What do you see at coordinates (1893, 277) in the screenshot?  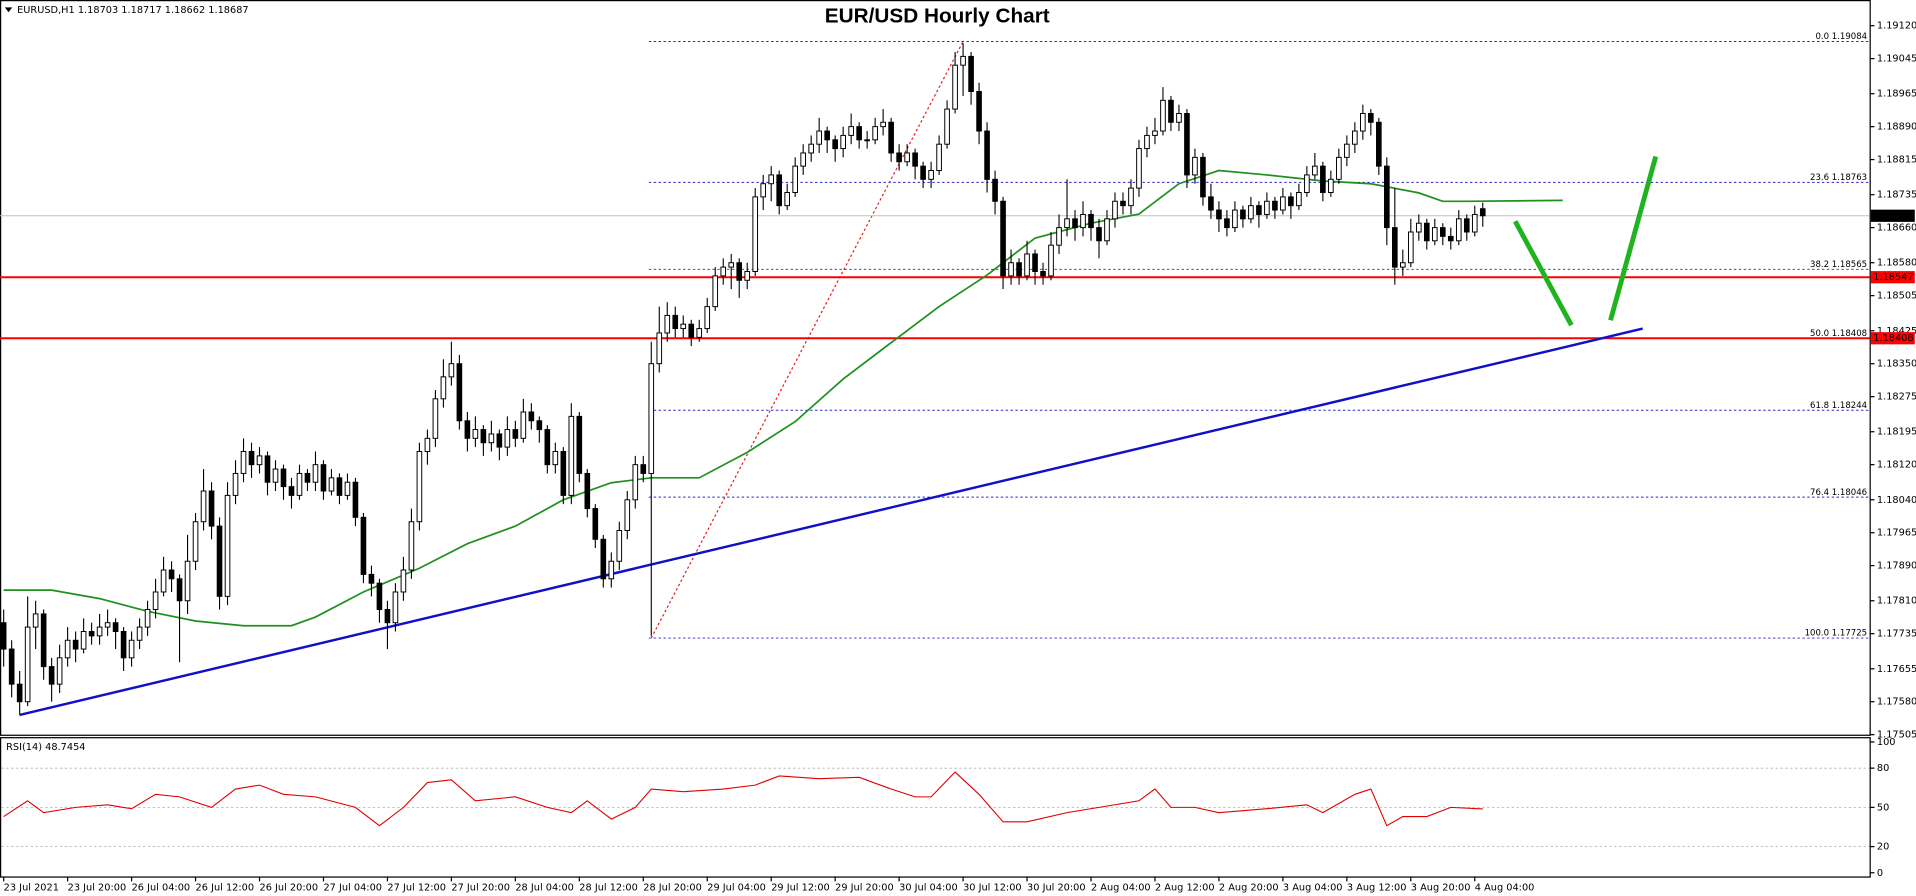 I see `price-tag-label: 1.18547` at bounding box center [1893, 277].